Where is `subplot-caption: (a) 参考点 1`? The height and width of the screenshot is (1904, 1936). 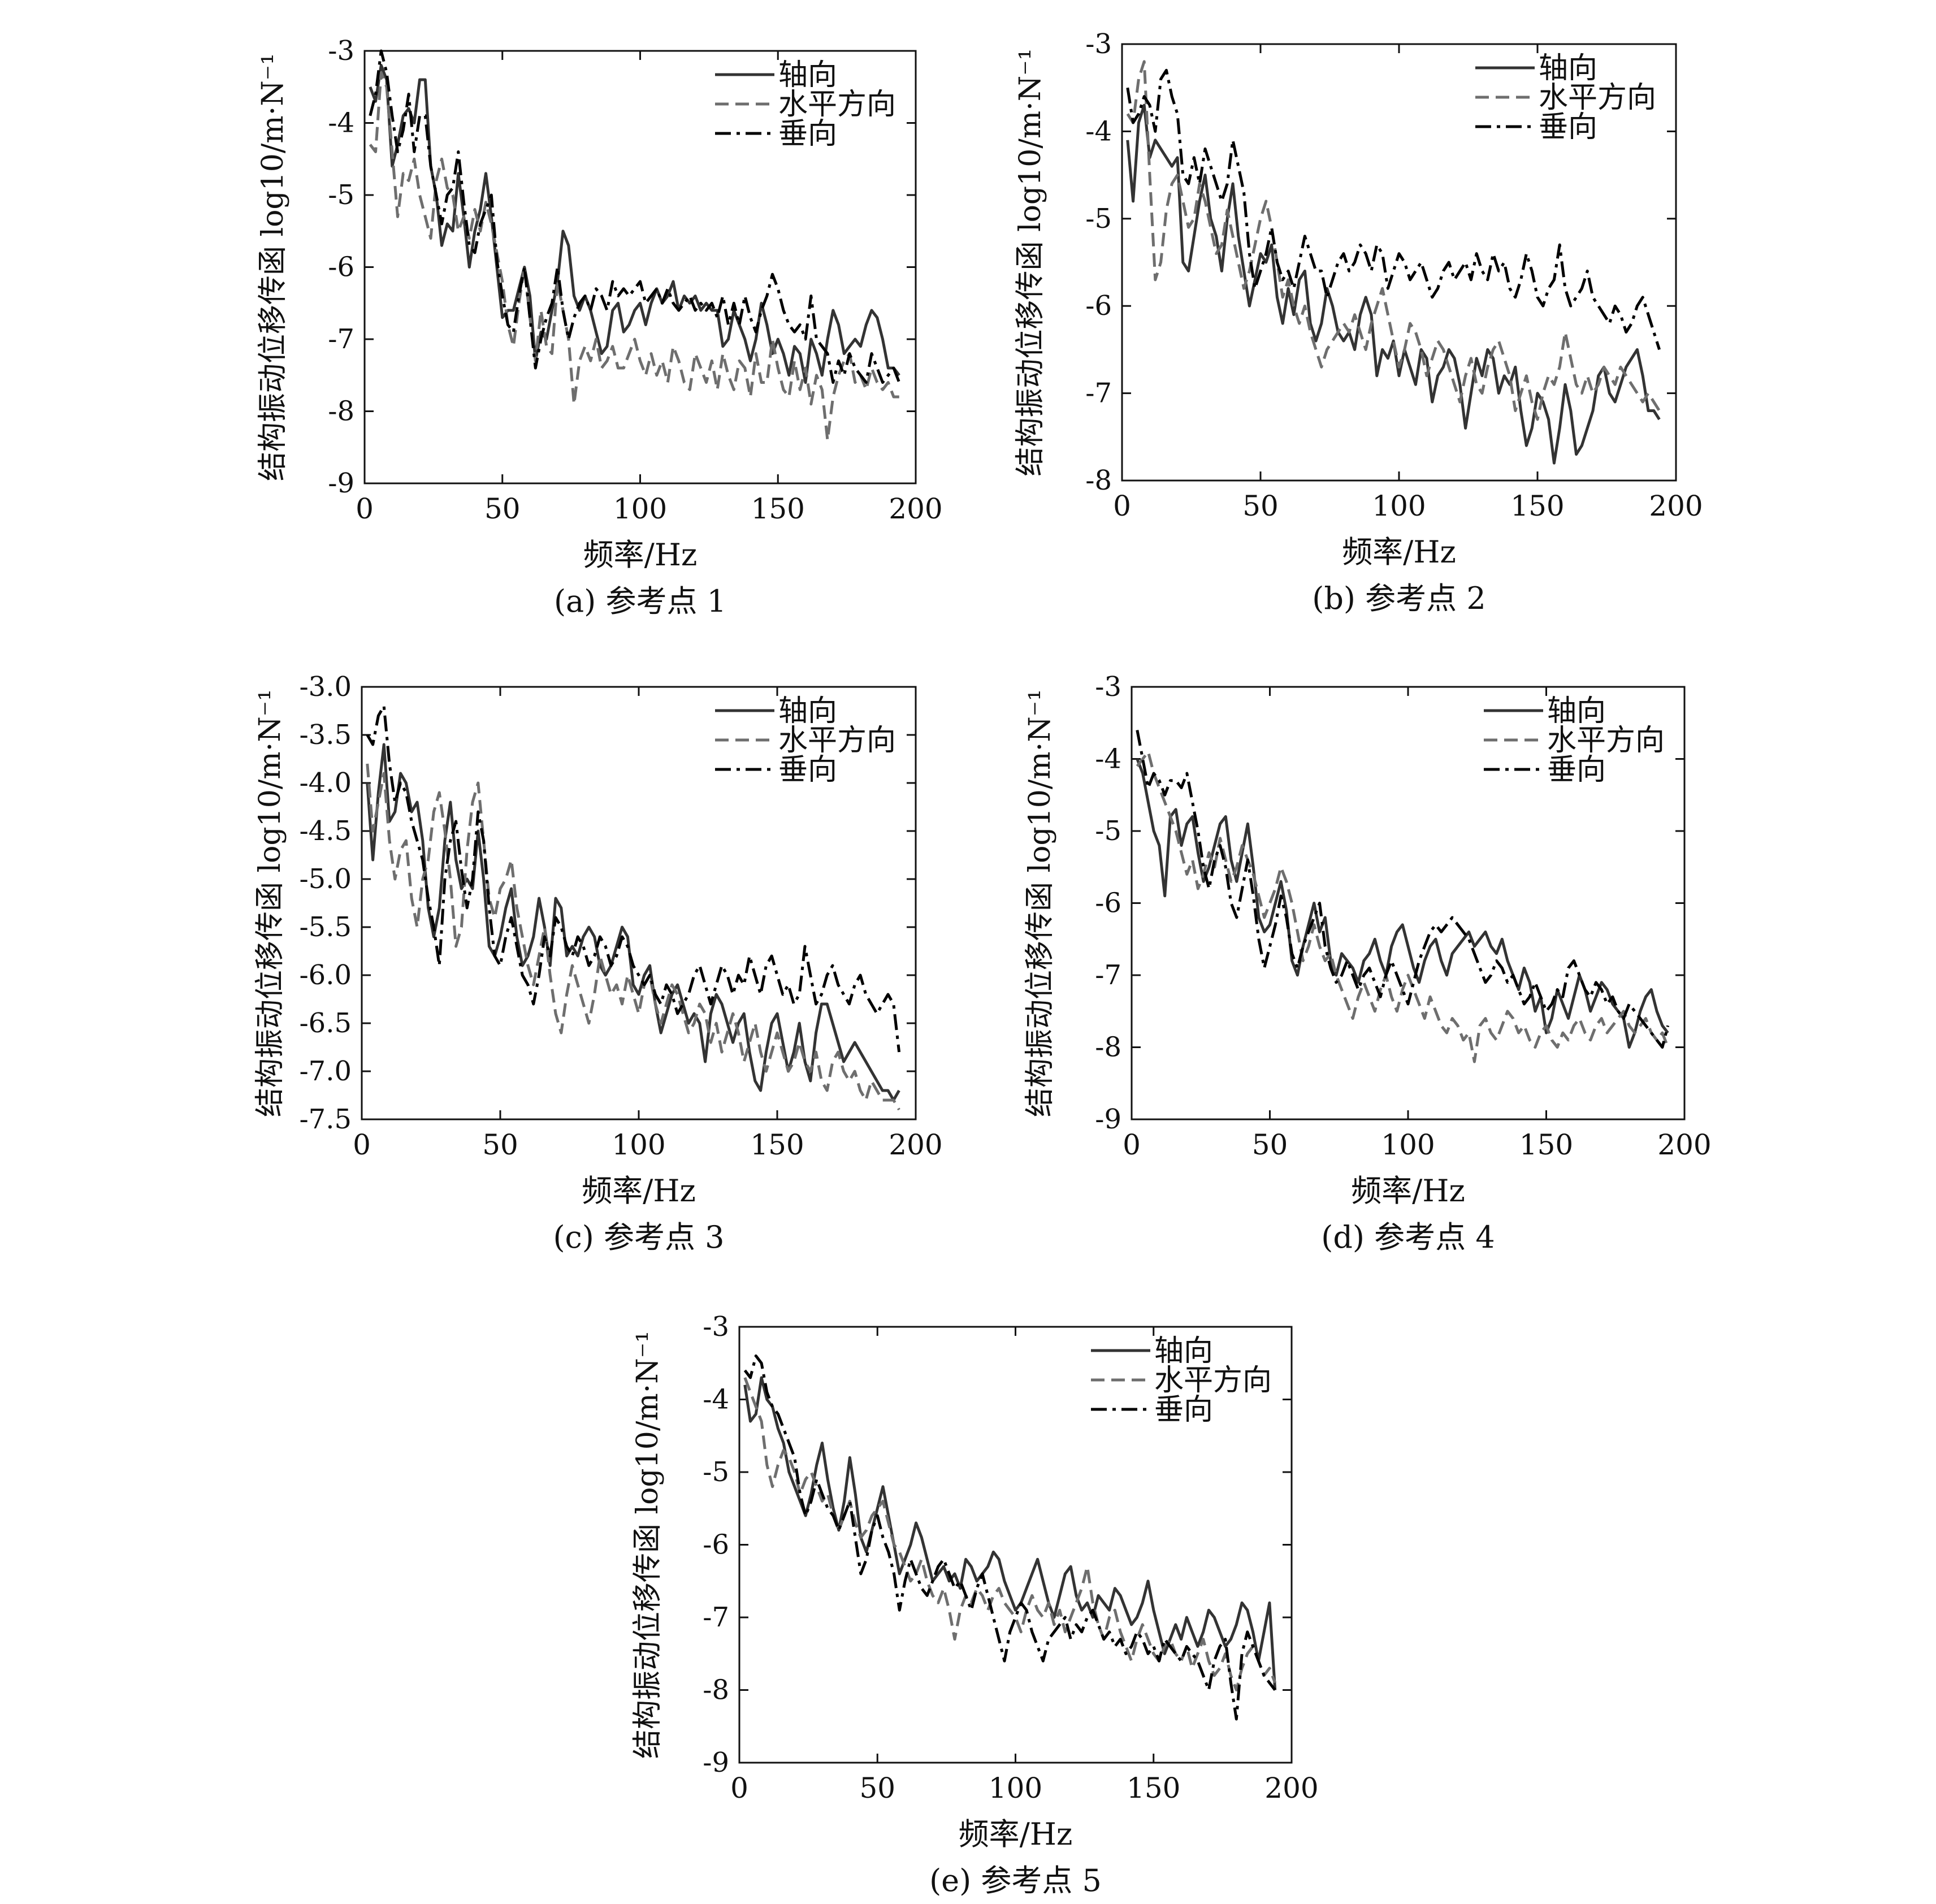
subplot-caption: (a) 参考点 1 is located at coordinates (640, 601).